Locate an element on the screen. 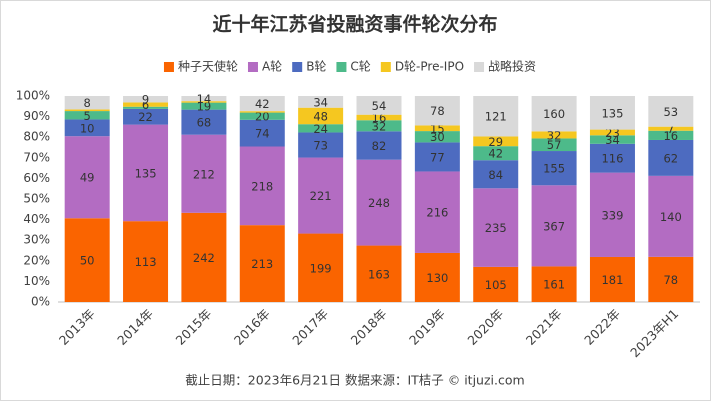 Image resolution: width=711 pixels, height=401 pixels. data-label: 20 is located at coordinates (262, 117).